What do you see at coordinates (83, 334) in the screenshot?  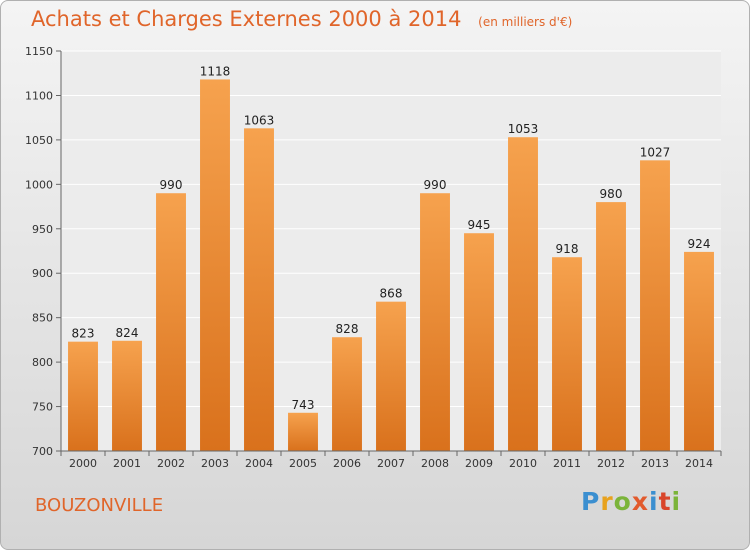 I see `data-label-2000: 823` at bounding box center [83, 334].